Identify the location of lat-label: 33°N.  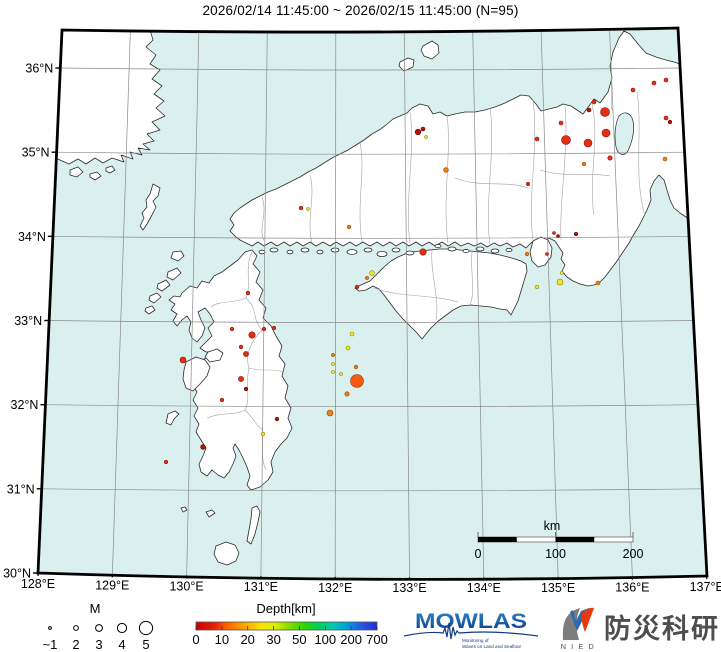
(28, 321).